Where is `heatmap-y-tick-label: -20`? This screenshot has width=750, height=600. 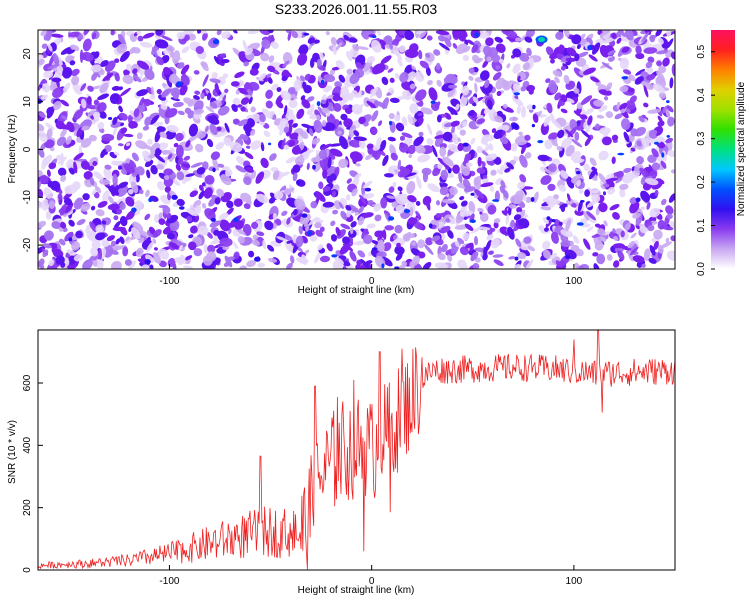
heatmap-y-tick-label: -20 is located at coordinates (27, 244).